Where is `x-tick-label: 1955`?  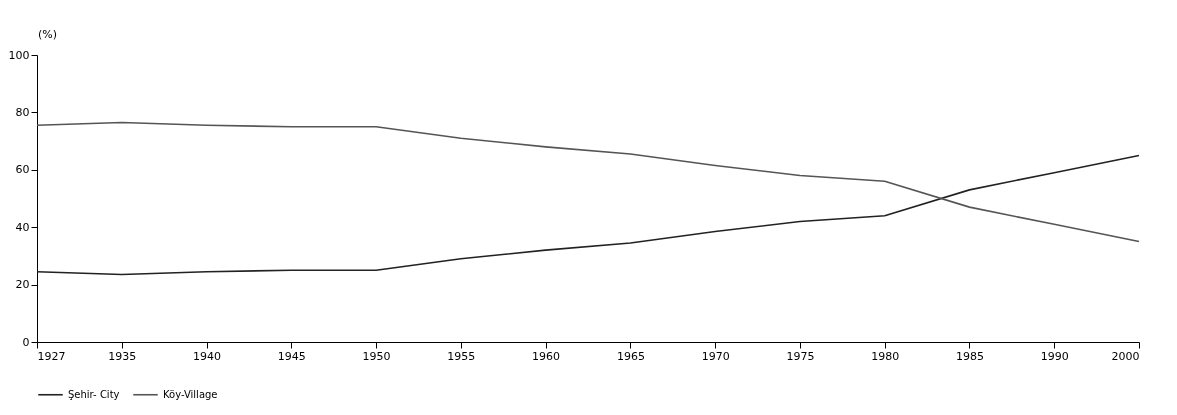 x-tick-label: 1955 is located at coordinates (461, 356).